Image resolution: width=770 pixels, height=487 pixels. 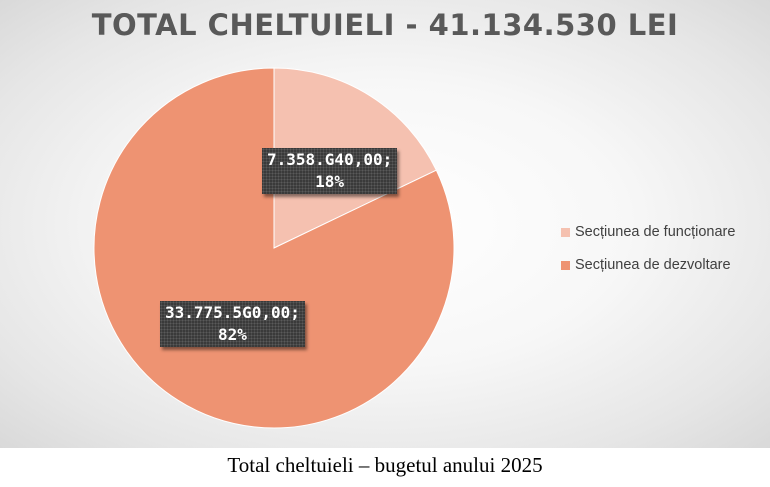 I want to click on legend-label: Secțiunea de dezvoltare, so click(x=653, y=265).